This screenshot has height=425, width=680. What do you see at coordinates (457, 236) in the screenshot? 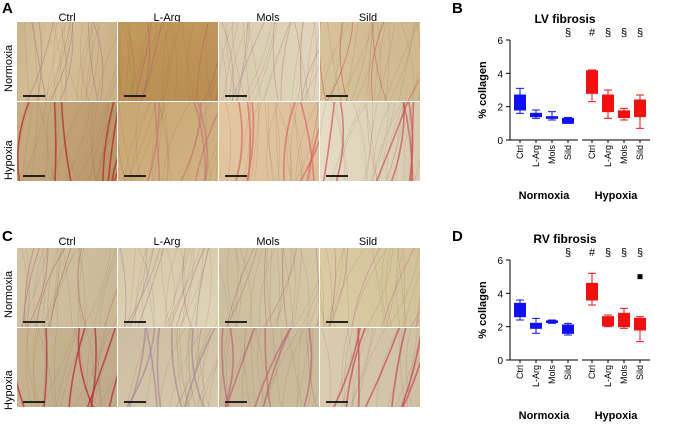
I see `panel-letter-d: D` at bounding box center [457, 236].